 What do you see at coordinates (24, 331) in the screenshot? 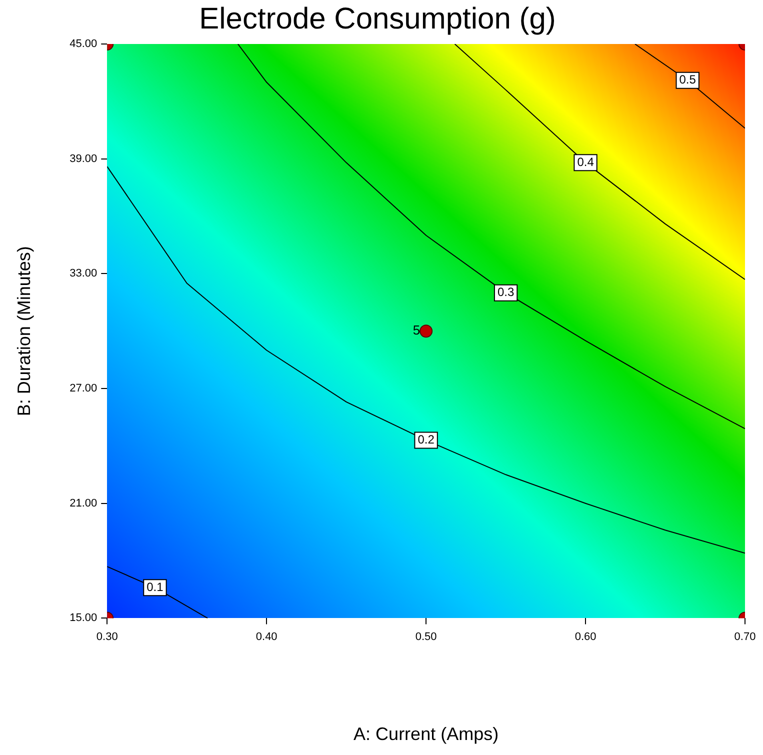
I see `y-axis-title: B: Duration (Minutes)` at bounding box center [24, 331].